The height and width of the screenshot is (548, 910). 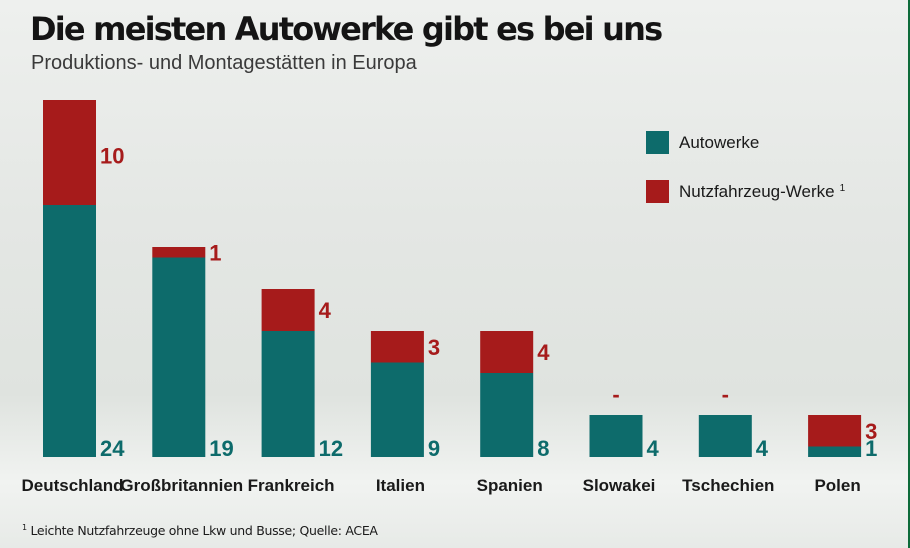 What do you see at coordinates (619, 485) in the screenshot?
I see `category-label: Slowakei` at bounding box center [619, 485].